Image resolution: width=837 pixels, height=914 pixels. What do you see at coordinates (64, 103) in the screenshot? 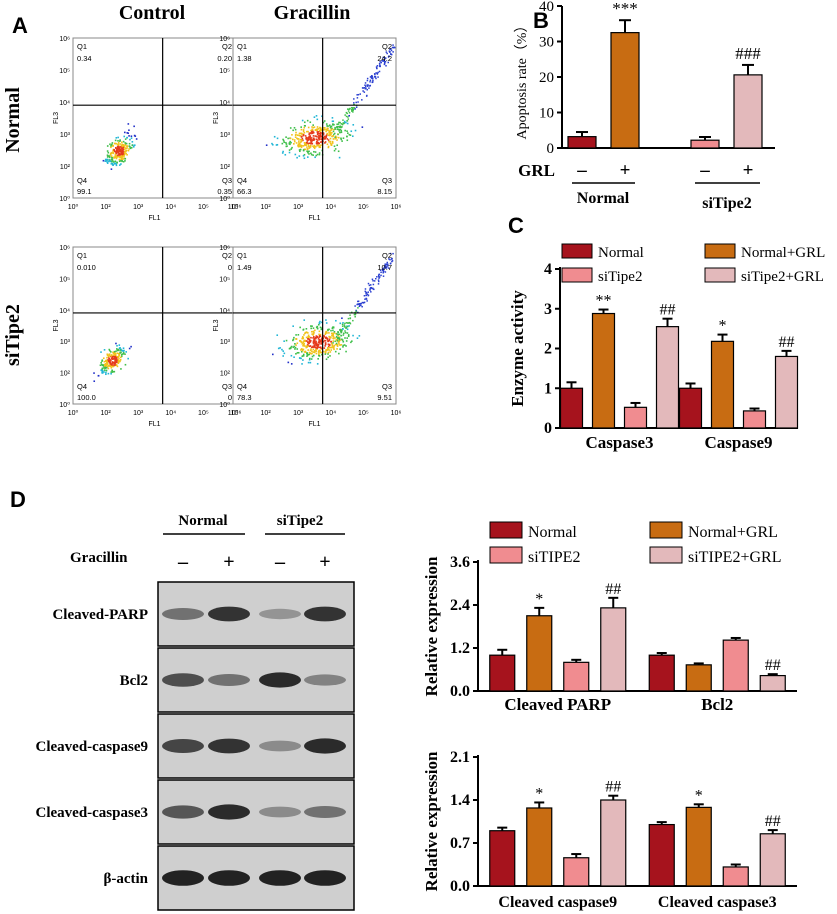
I see `y-tick-label: 10⁴` at bounding box center [64, 103].